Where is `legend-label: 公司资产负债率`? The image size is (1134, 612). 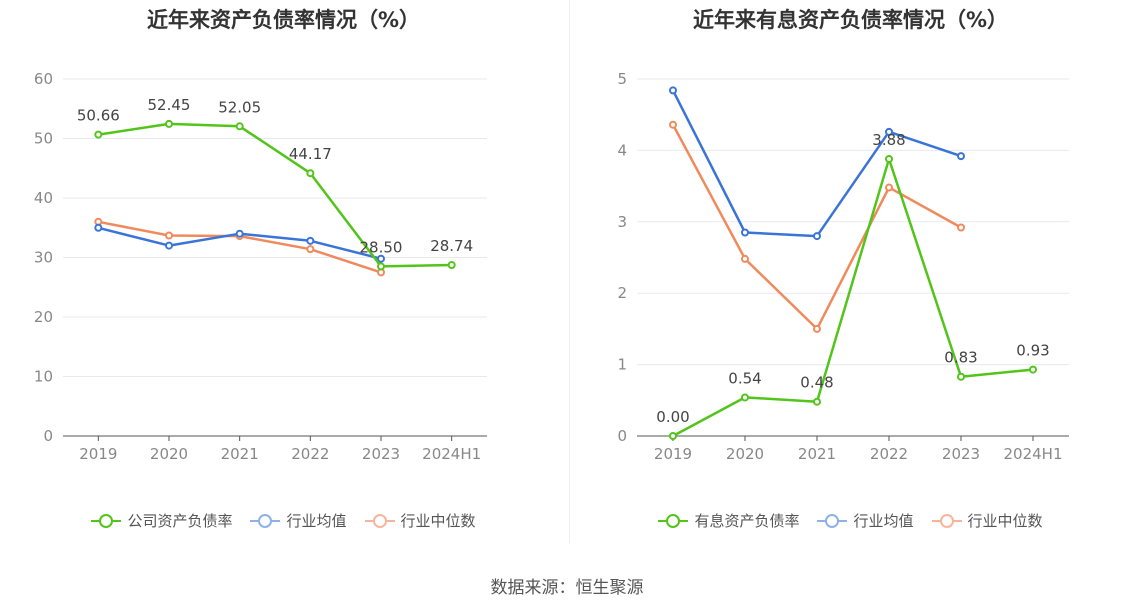
legend-label: 公司资产负债率 is located at coordinates (180, 521).